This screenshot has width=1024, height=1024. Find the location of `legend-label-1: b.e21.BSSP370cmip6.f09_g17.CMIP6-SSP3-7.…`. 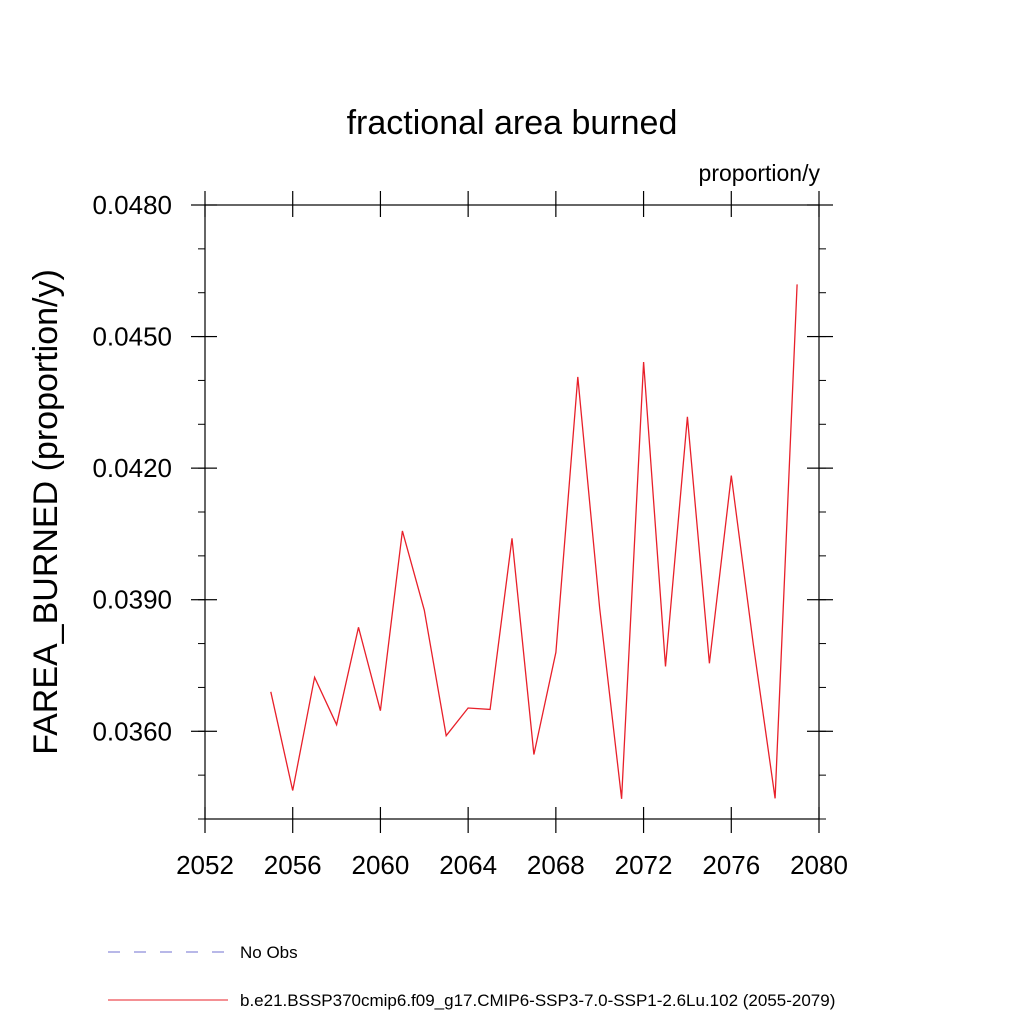

legend-label-1: b.e21.BSSP370cmip6.f09_g17.CMIP6-SSP3-7.… is located at coordinates (537, 1000).